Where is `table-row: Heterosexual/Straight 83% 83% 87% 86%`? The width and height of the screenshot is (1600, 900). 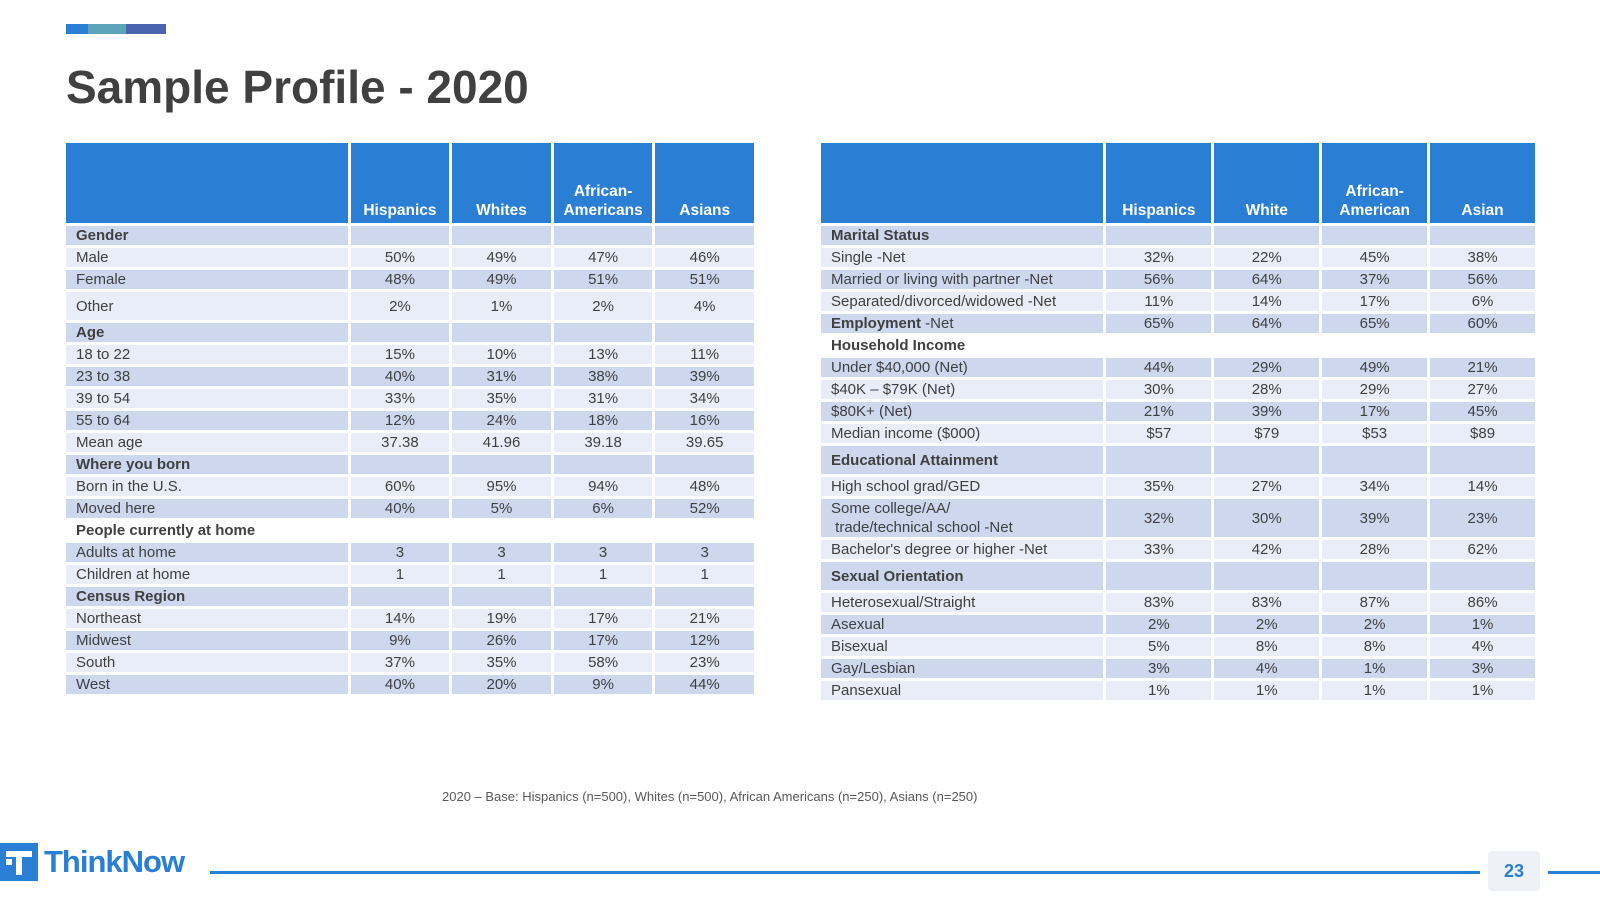 table-row: Heterosexual/Straight 83% 83% 87% 86% is located at coordinates (1178, 602).